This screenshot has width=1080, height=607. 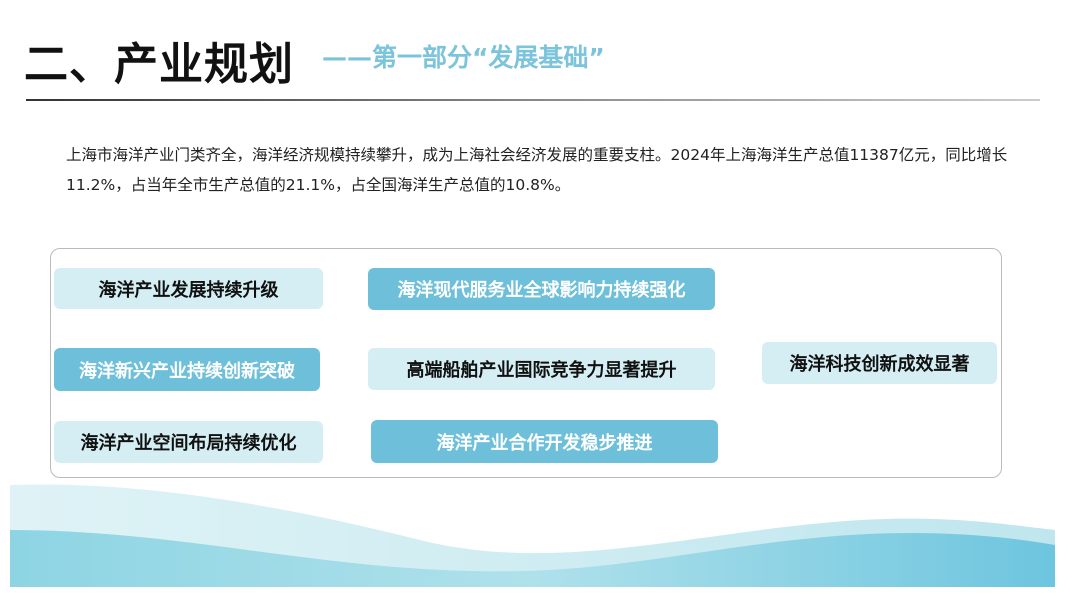 What do you see at coordinates (541, 369) in the screenshot?
I see `highlight-item: 高端船舶产业国际竞争力显著提升` at bounding box center [541, 369].